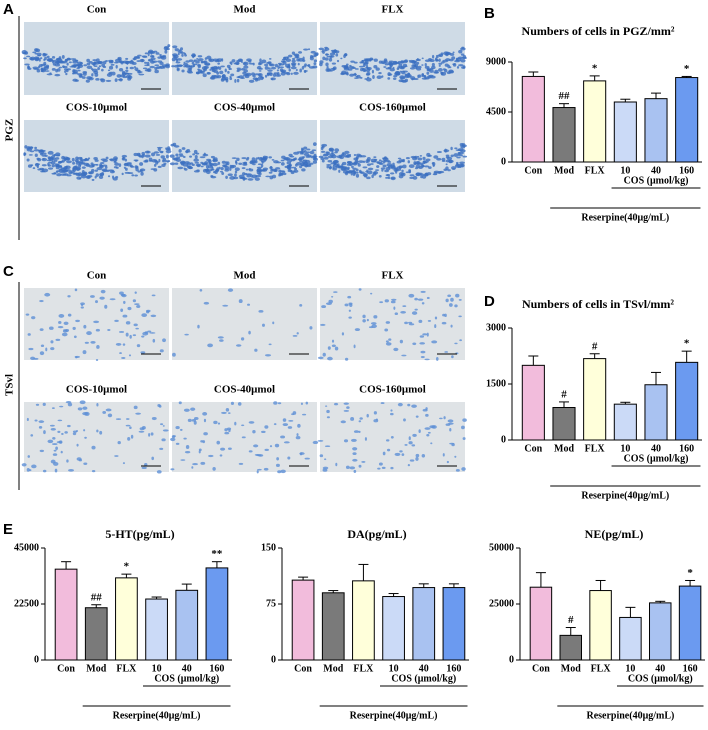 The image size is (708, 730). What do you see at coordinates (393, 10) in the screenshot?
I see `image-label: FLX` at bounding box center [393, 10].